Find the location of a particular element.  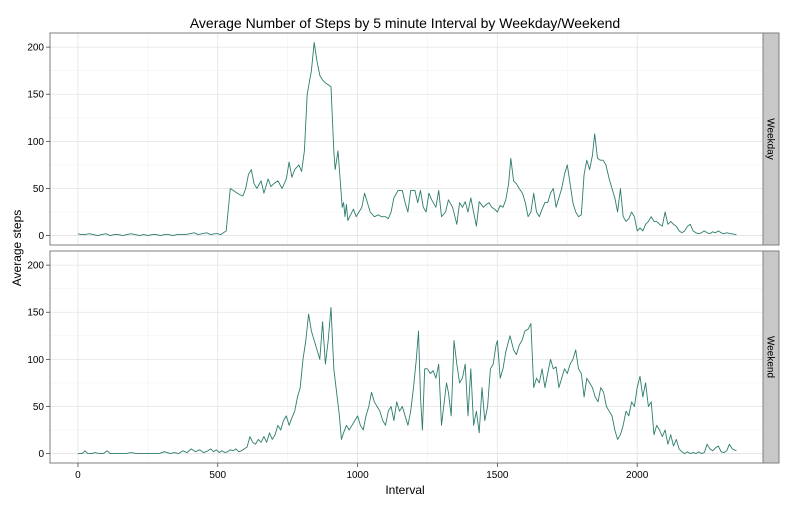

x-tick-label: 1000 is located at coordinates (357, 475).